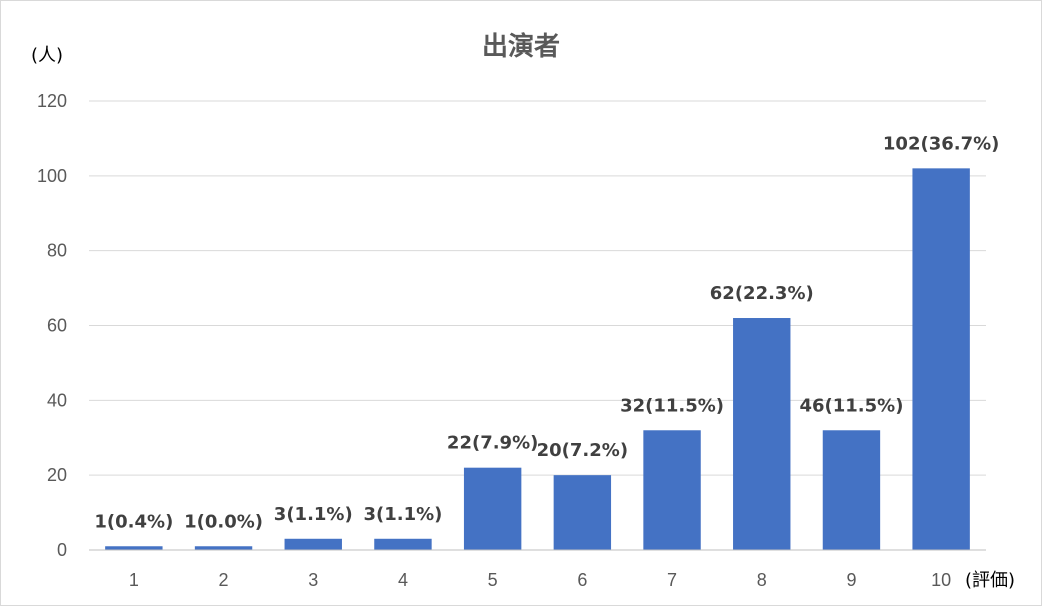  What do you see at coordinates (57, 251) in the screenshot?
I see `y-tick-label: 80` at bounding box center [57, 251].